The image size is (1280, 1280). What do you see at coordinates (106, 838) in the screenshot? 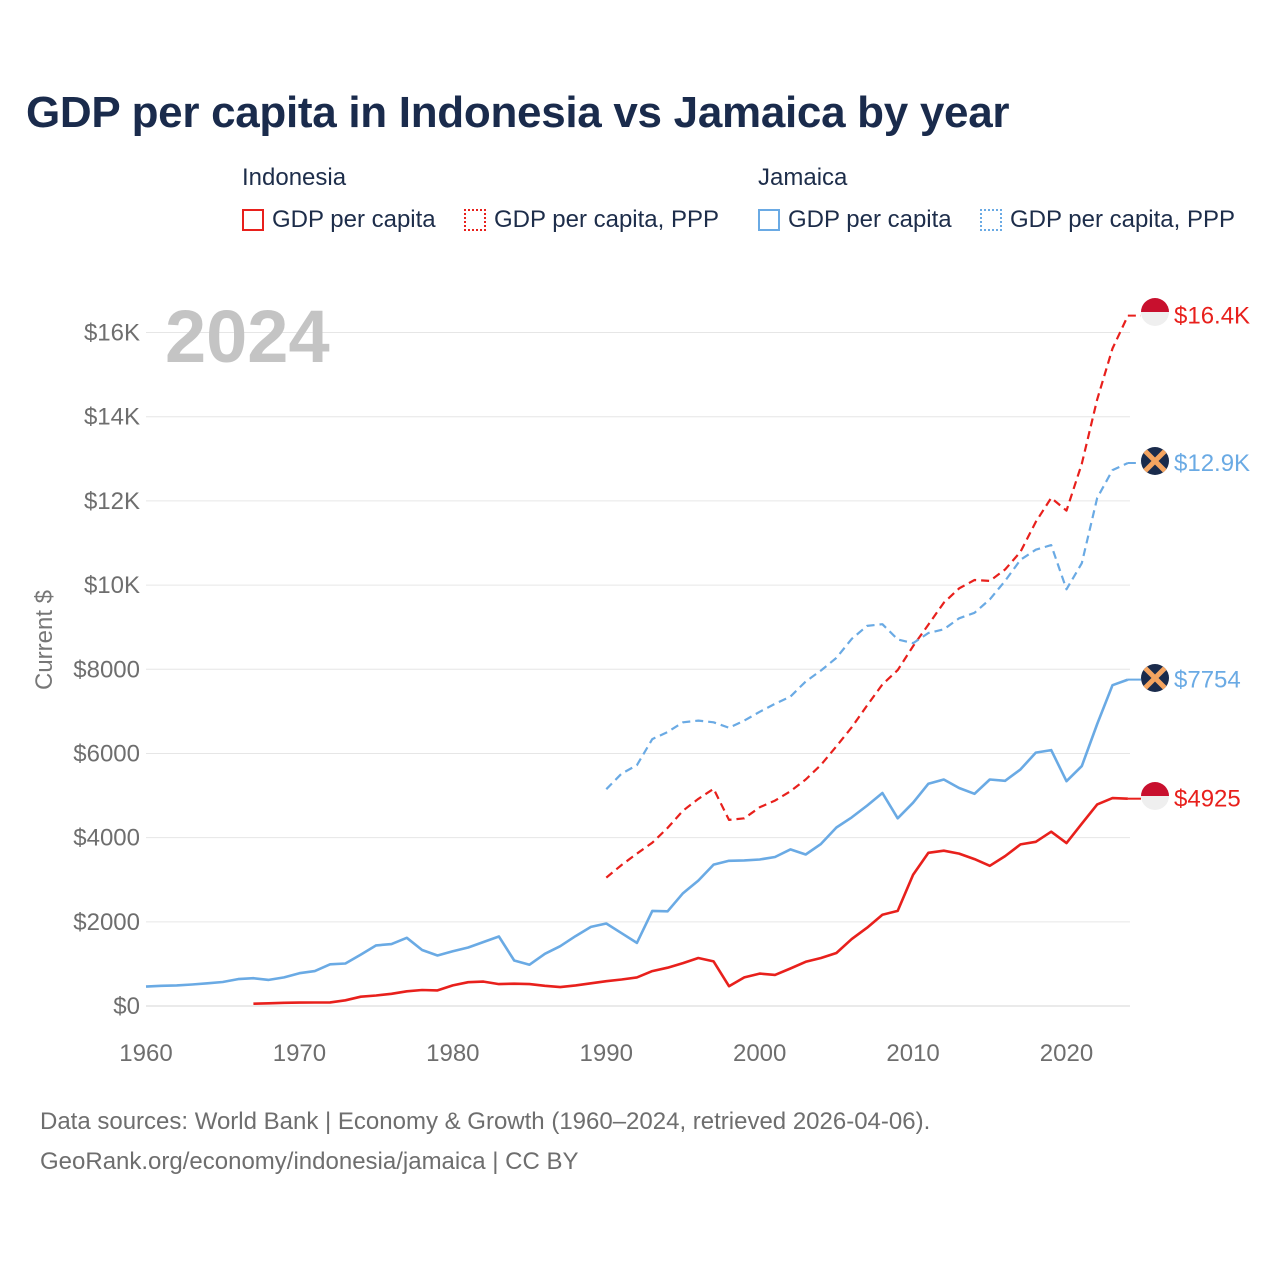
I see `y-tick-label: $4000` at bounding box center [106, 838].